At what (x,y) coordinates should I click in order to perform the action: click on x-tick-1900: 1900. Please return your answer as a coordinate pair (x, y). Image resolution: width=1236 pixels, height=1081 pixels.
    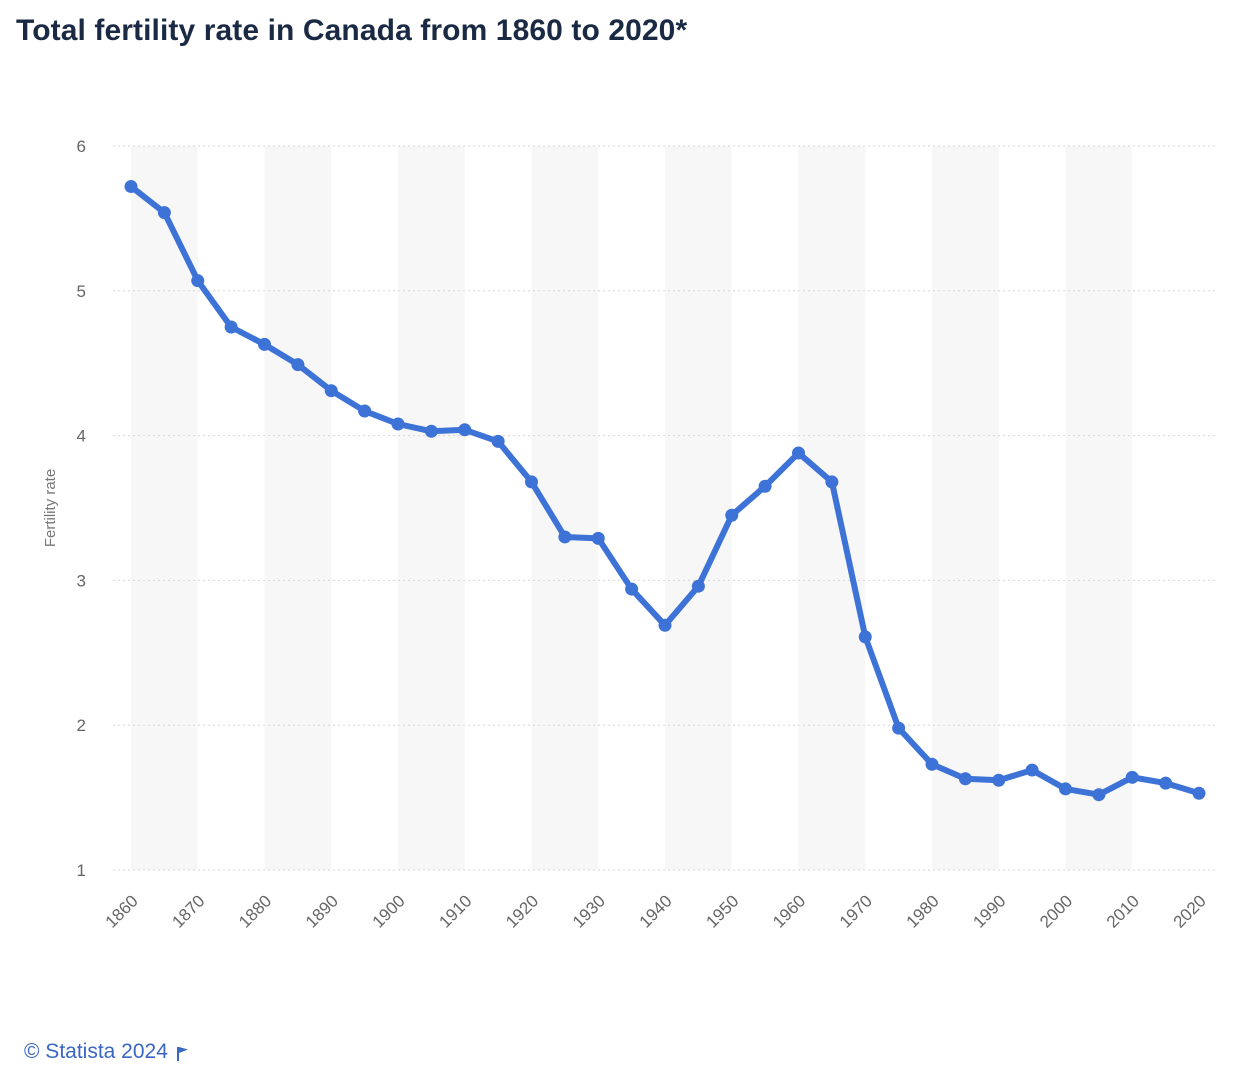
    Looking at the image, I should click on (389, 911).